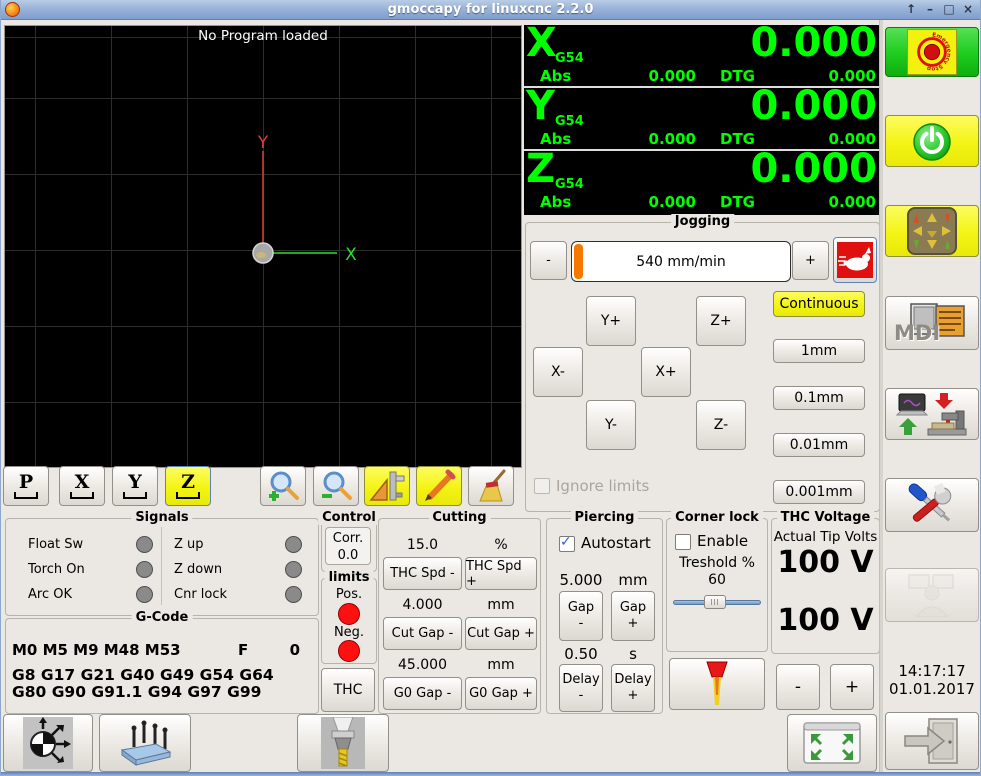  What do you see at coordinates (422, 573) in the screenshot?
I see `thc-speed-minus-button: THC Spd -` at bounding box center [422, 573].